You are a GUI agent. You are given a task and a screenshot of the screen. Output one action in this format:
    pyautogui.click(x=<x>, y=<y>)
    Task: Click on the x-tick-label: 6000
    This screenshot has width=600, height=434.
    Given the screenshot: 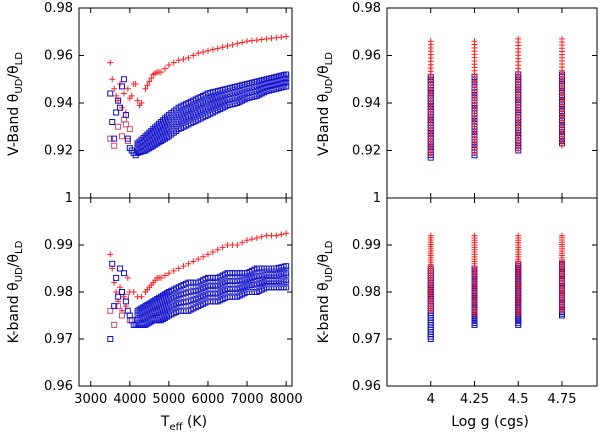 What is the action you would take?
    pyautogui.click(x=207, y=399)
    